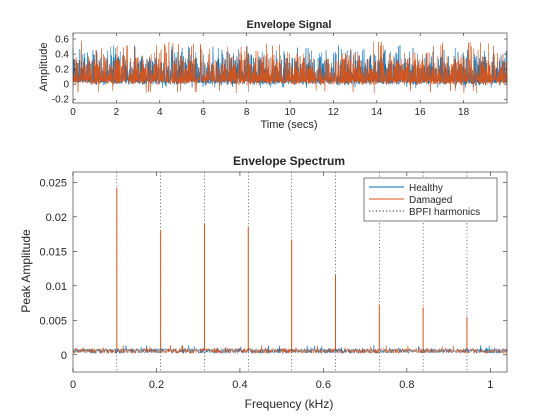  I want to click on legend-healthy-label: Healthy, so click(426, 188).